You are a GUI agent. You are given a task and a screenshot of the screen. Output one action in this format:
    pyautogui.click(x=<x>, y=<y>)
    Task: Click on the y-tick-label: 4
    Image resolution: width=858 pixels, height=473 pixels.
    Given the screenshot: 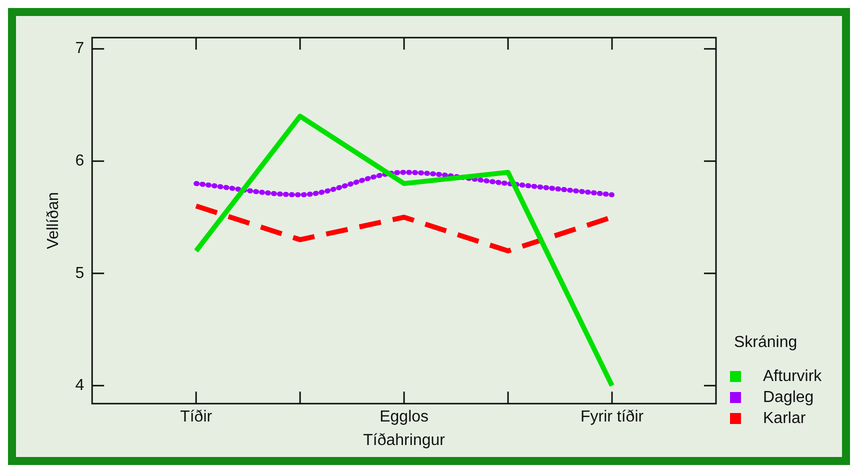 What is the action you would take?
    pyautogui.click(x=79, y=385)
    